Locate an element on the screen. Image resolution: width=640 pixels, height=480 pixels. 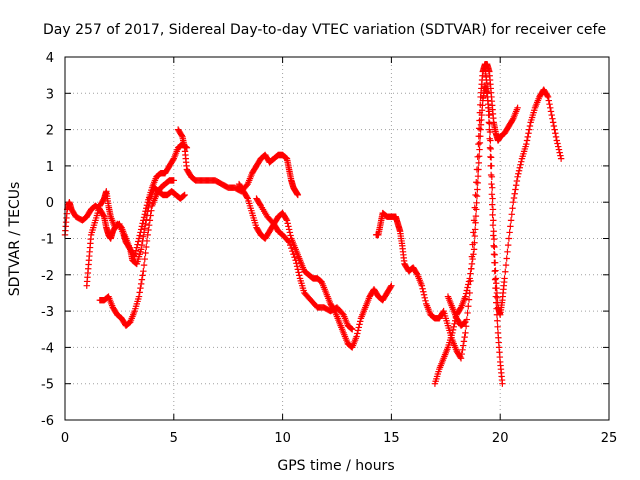
x-tick-label: 20 is located at coordinates (500, 438).